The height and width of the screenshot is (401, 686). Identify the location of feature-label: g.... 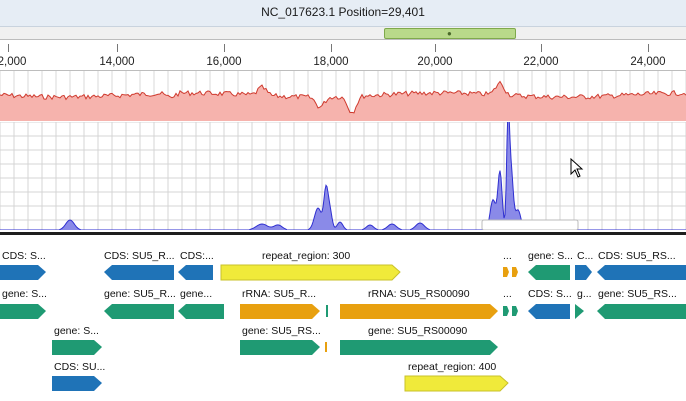
(584, 294).